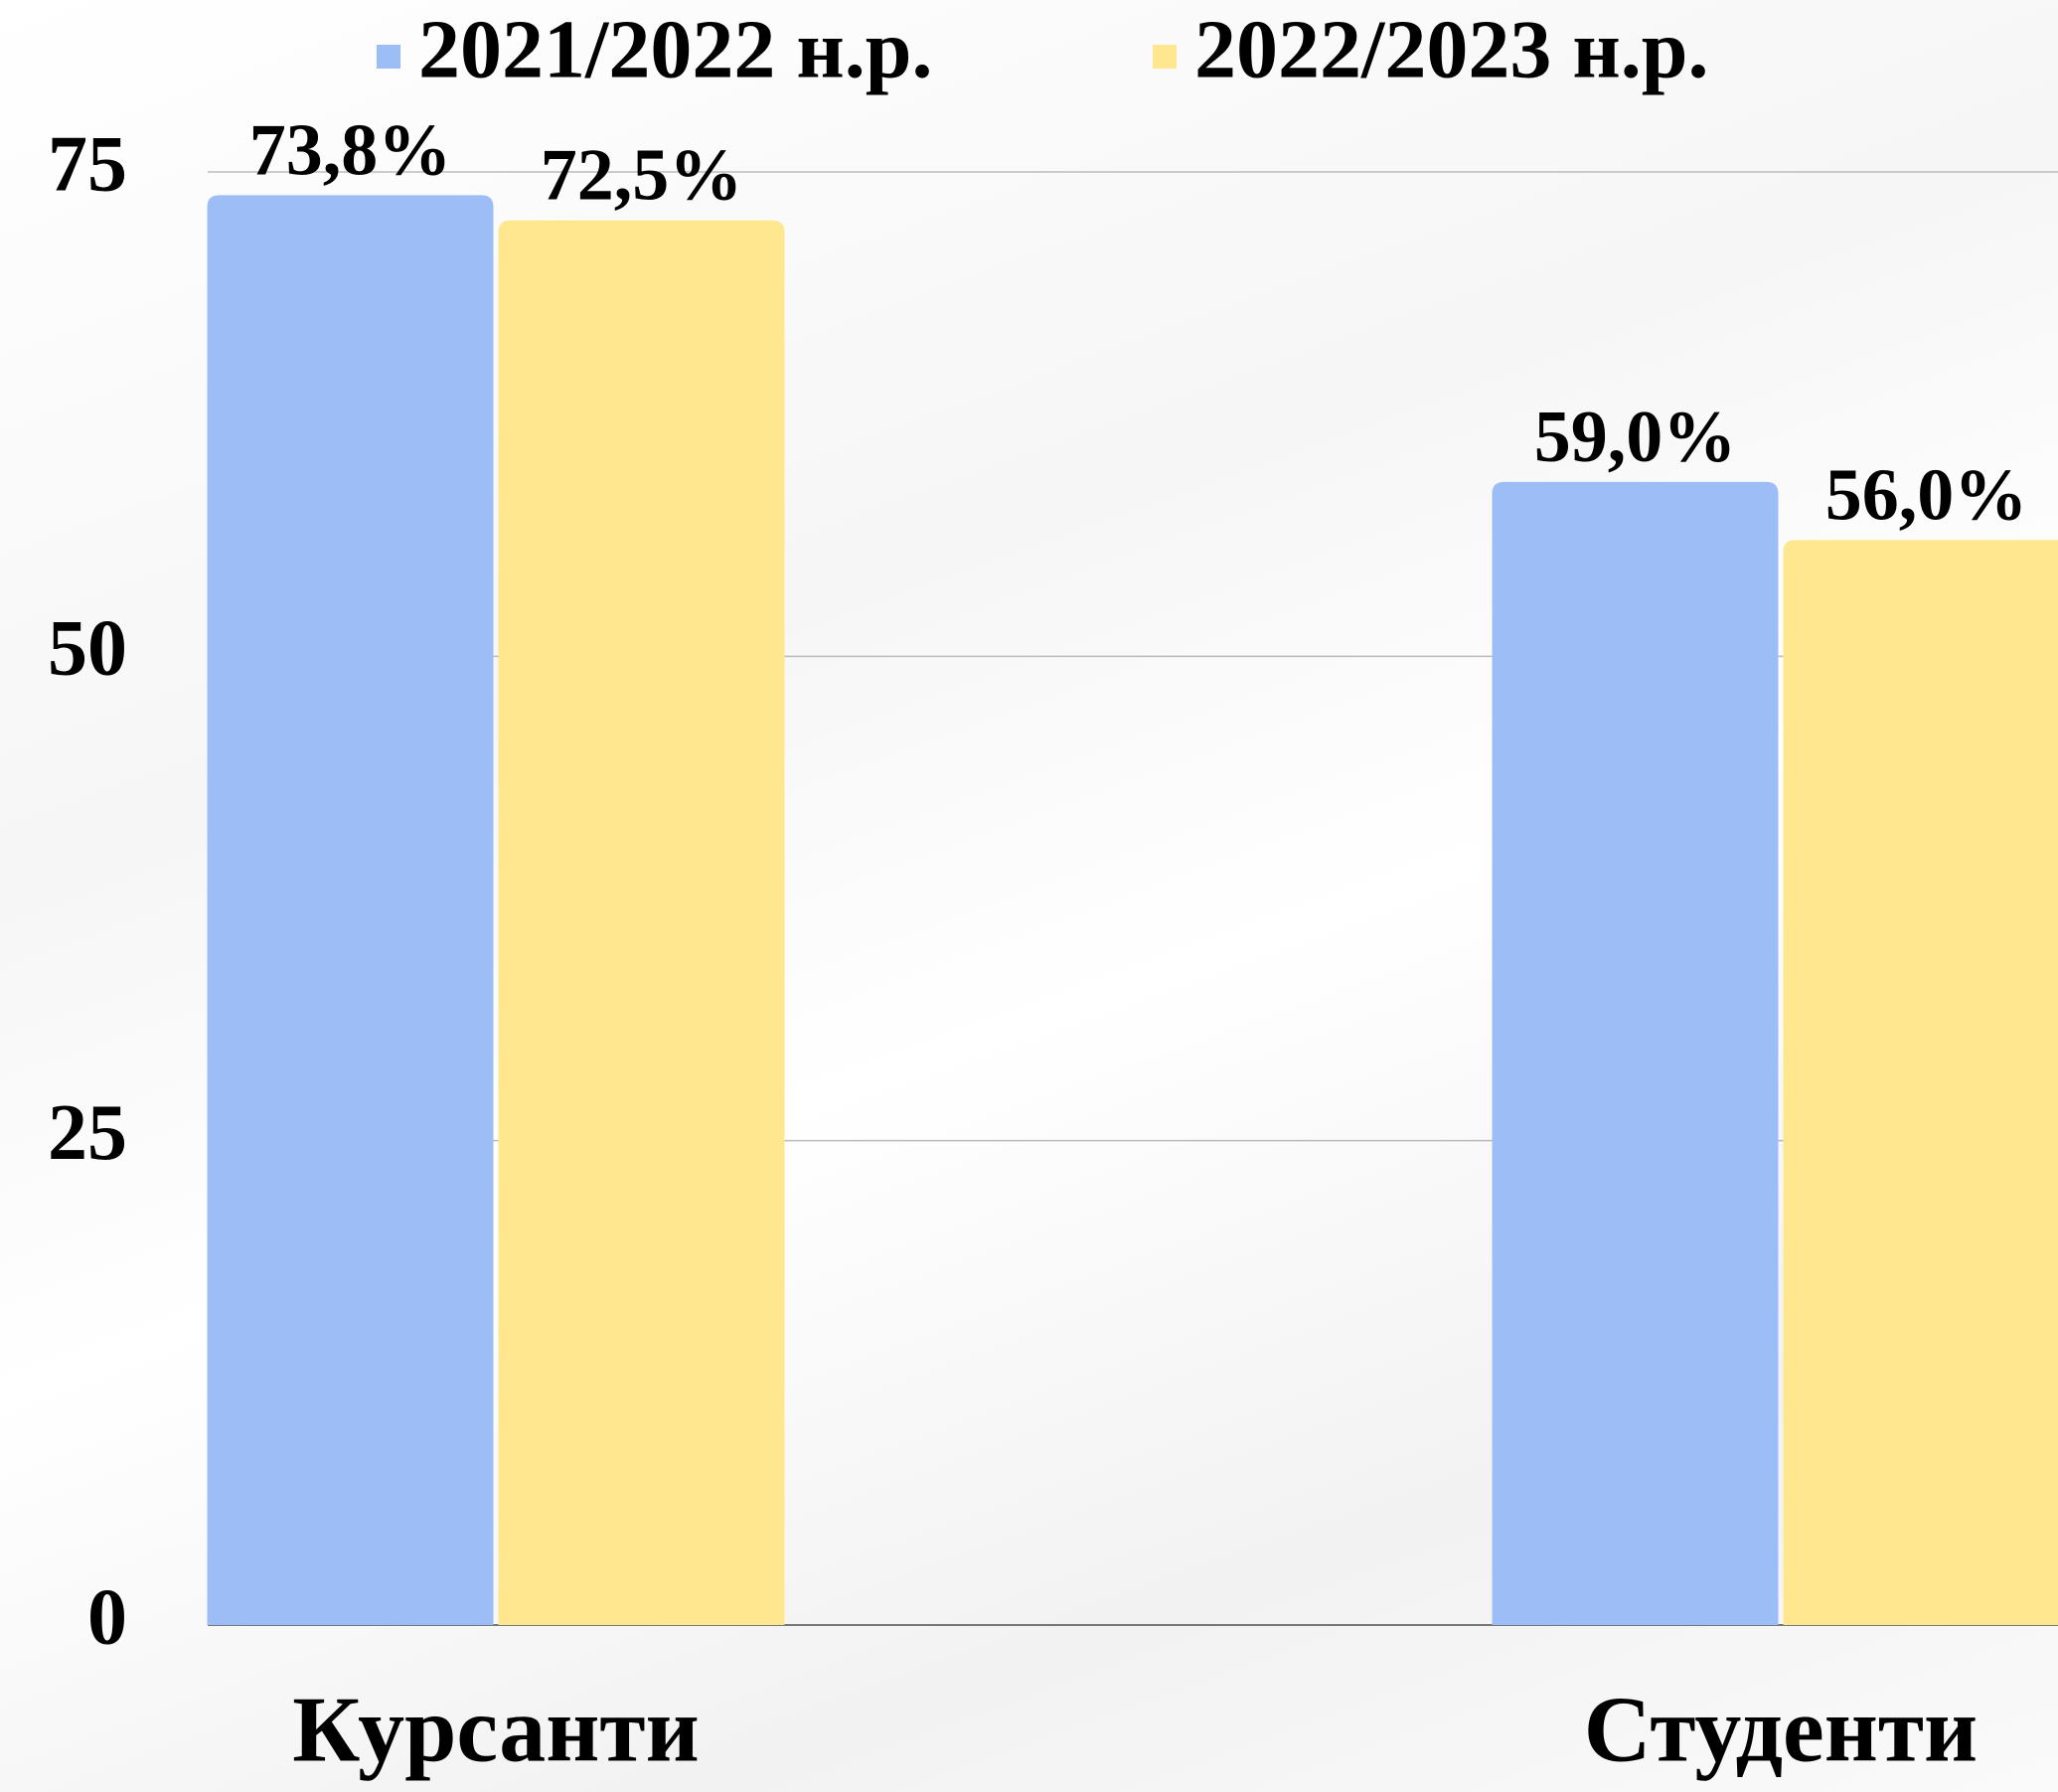 The height and width of the screenshot is (1792, 2058). I want to click on data-label: 56,0%, so click(1926, 495).